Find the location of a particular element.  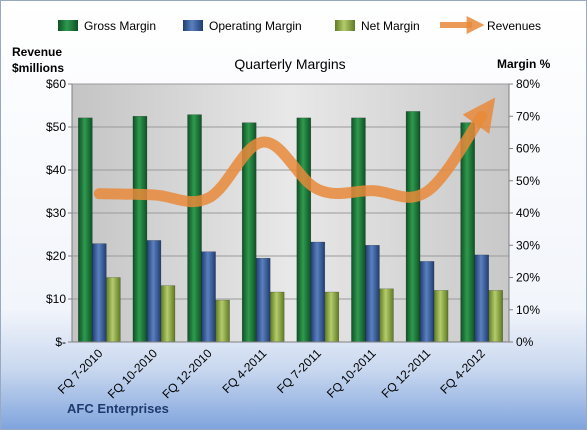

right-tick-label-8: 80% is located at coordinates (528, 84).